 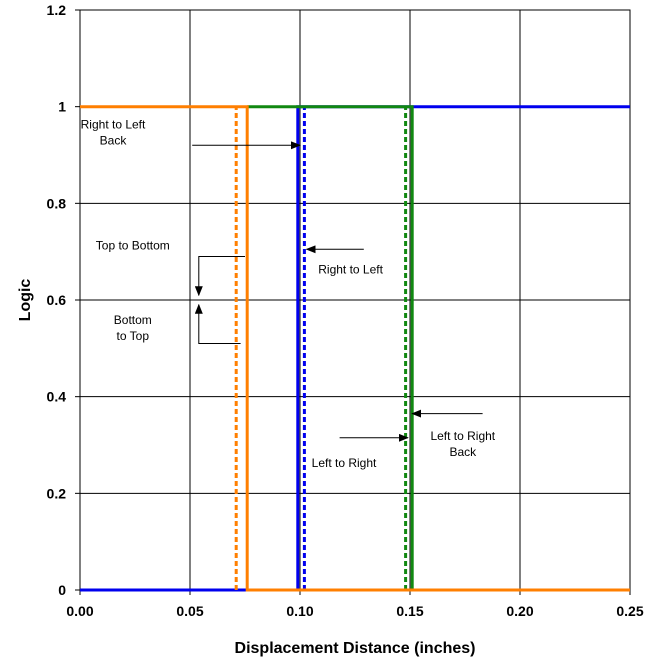 What do you see at coordinates (113, 132) in the screenshot?
I see `annotation-label: Right to Left Back` at bounding box center [113, 132].